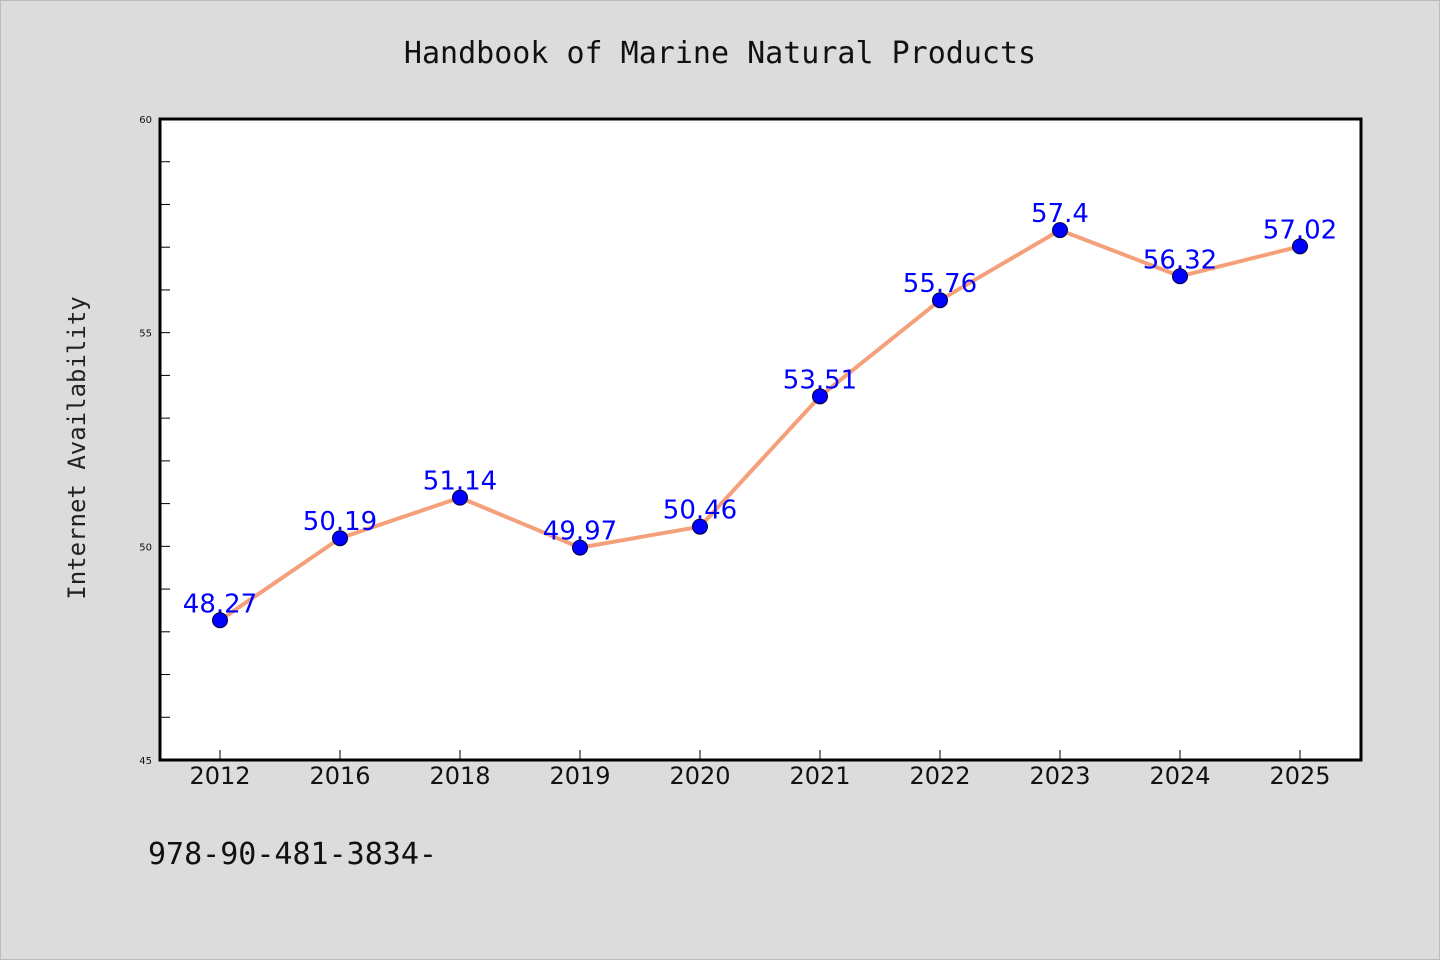 The width and height of the screenshot is (1440, 960). What do you see at coordinates (699, 776) in the screenshot?
I see `x-tick-label: 2020` at bounding box center [699, 776].